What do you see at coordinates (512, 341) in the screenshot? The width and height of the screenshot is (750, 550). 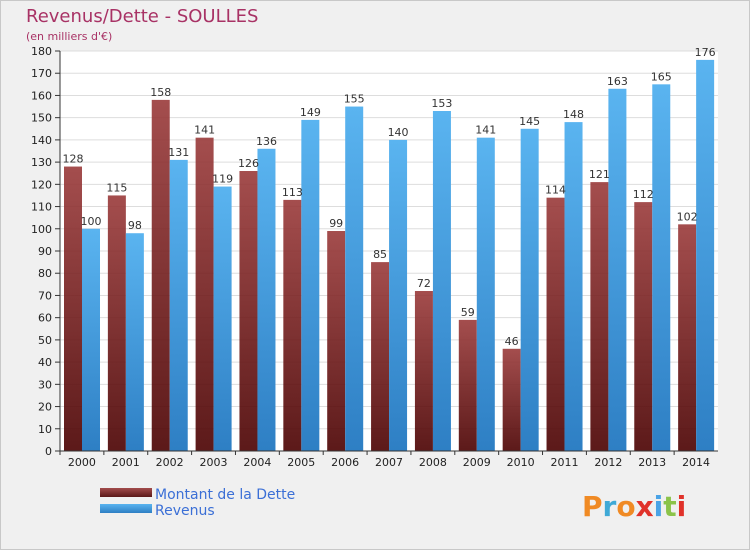 I see `data-label-dette: 46` at bounding box center [512, 341].